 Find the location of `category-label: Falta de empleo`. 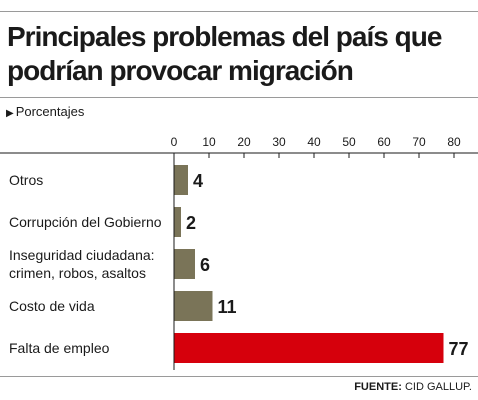

category-label: Falta de empleo is located at coordinates (59, 348).